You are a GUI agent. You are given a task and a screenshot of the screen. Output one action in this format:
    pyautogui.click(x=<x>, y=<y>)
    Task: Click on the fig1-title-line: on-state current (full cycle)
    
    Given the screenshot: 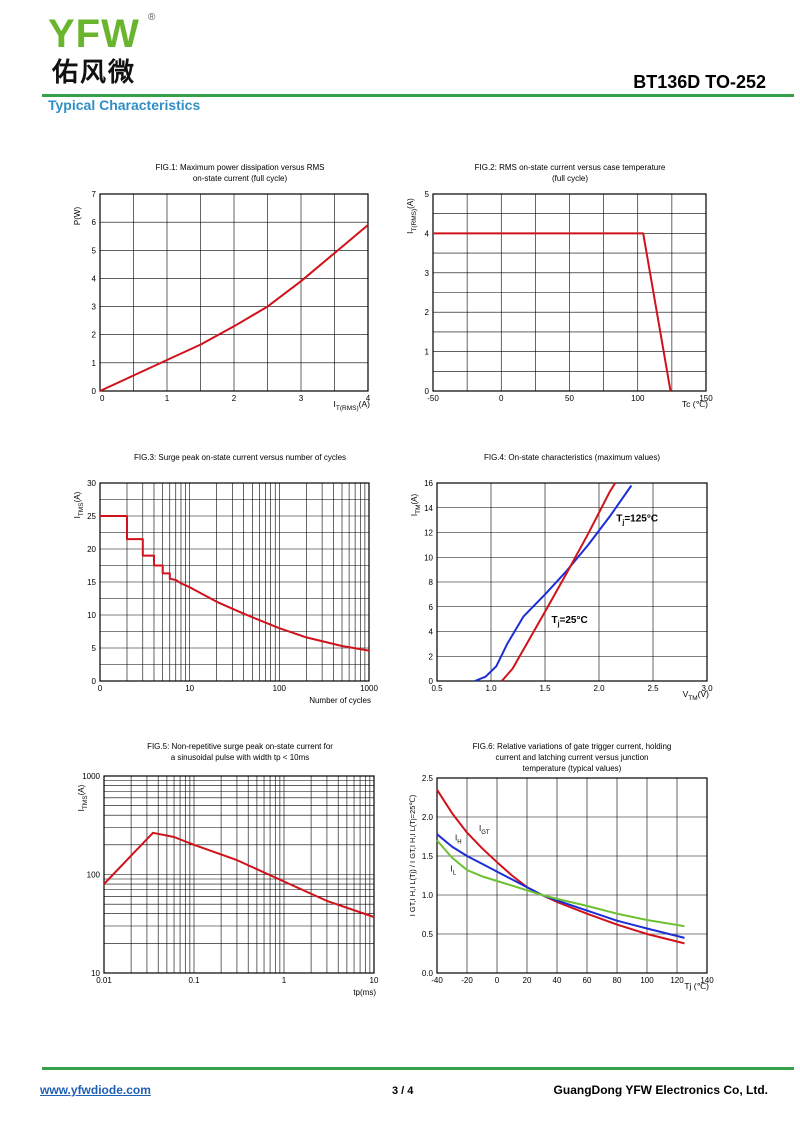 What is the action you would take?
    pyautogui.click(x=240, y=178)
    